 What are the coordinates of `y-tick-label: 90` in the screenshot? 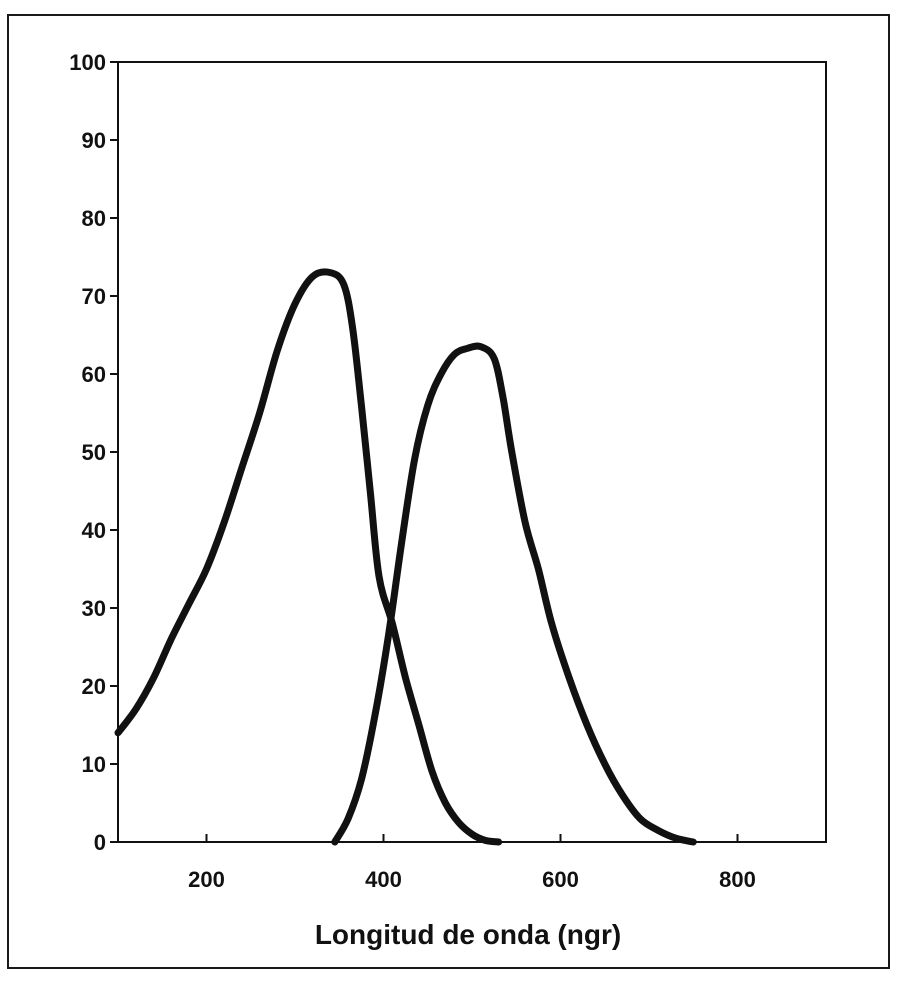 It's located at (94, 140).